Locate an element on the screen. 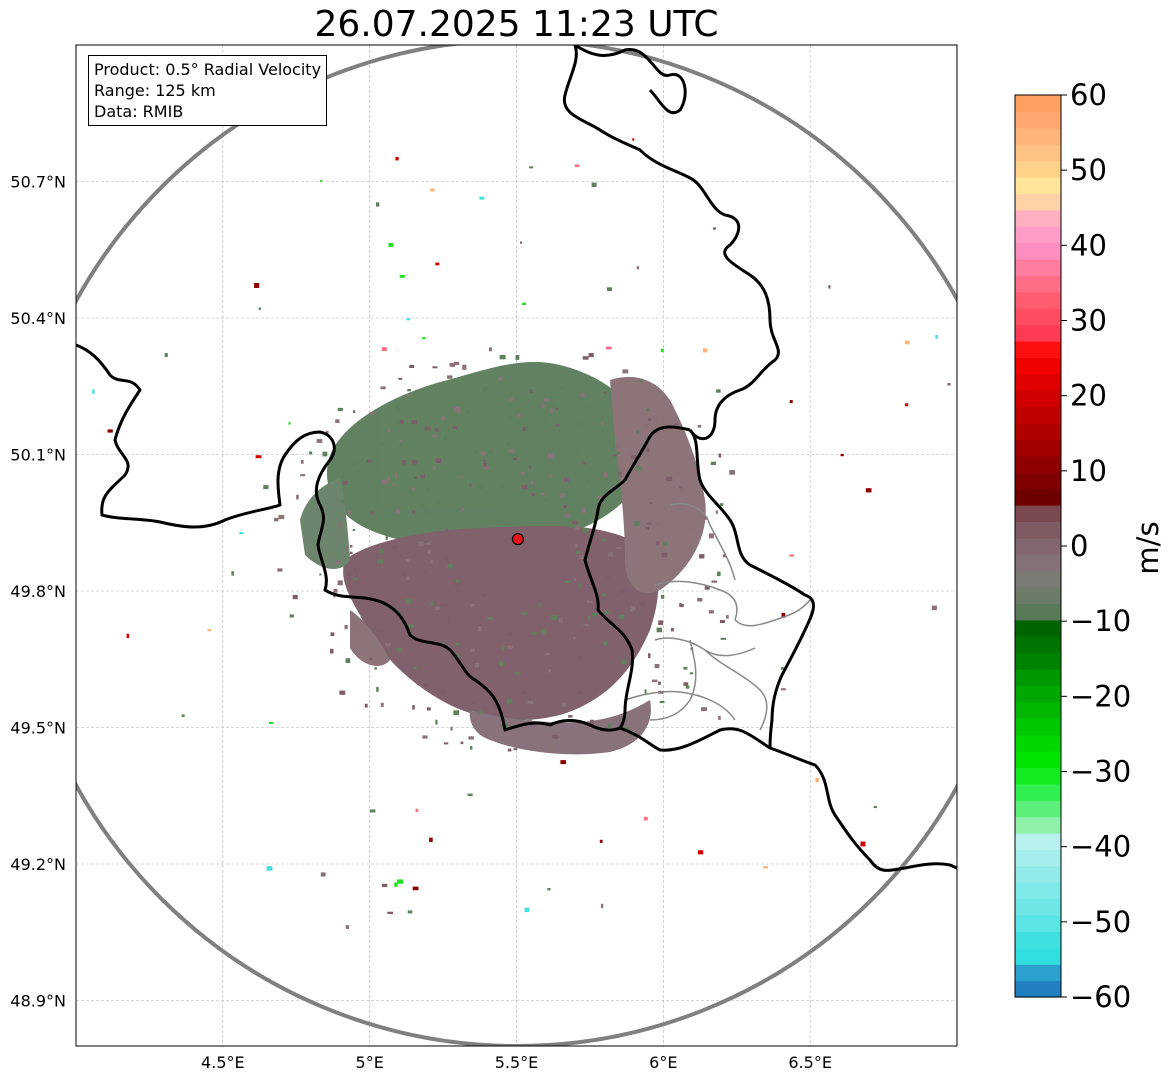  border-luxembourg is located at coordinates (699, 587).